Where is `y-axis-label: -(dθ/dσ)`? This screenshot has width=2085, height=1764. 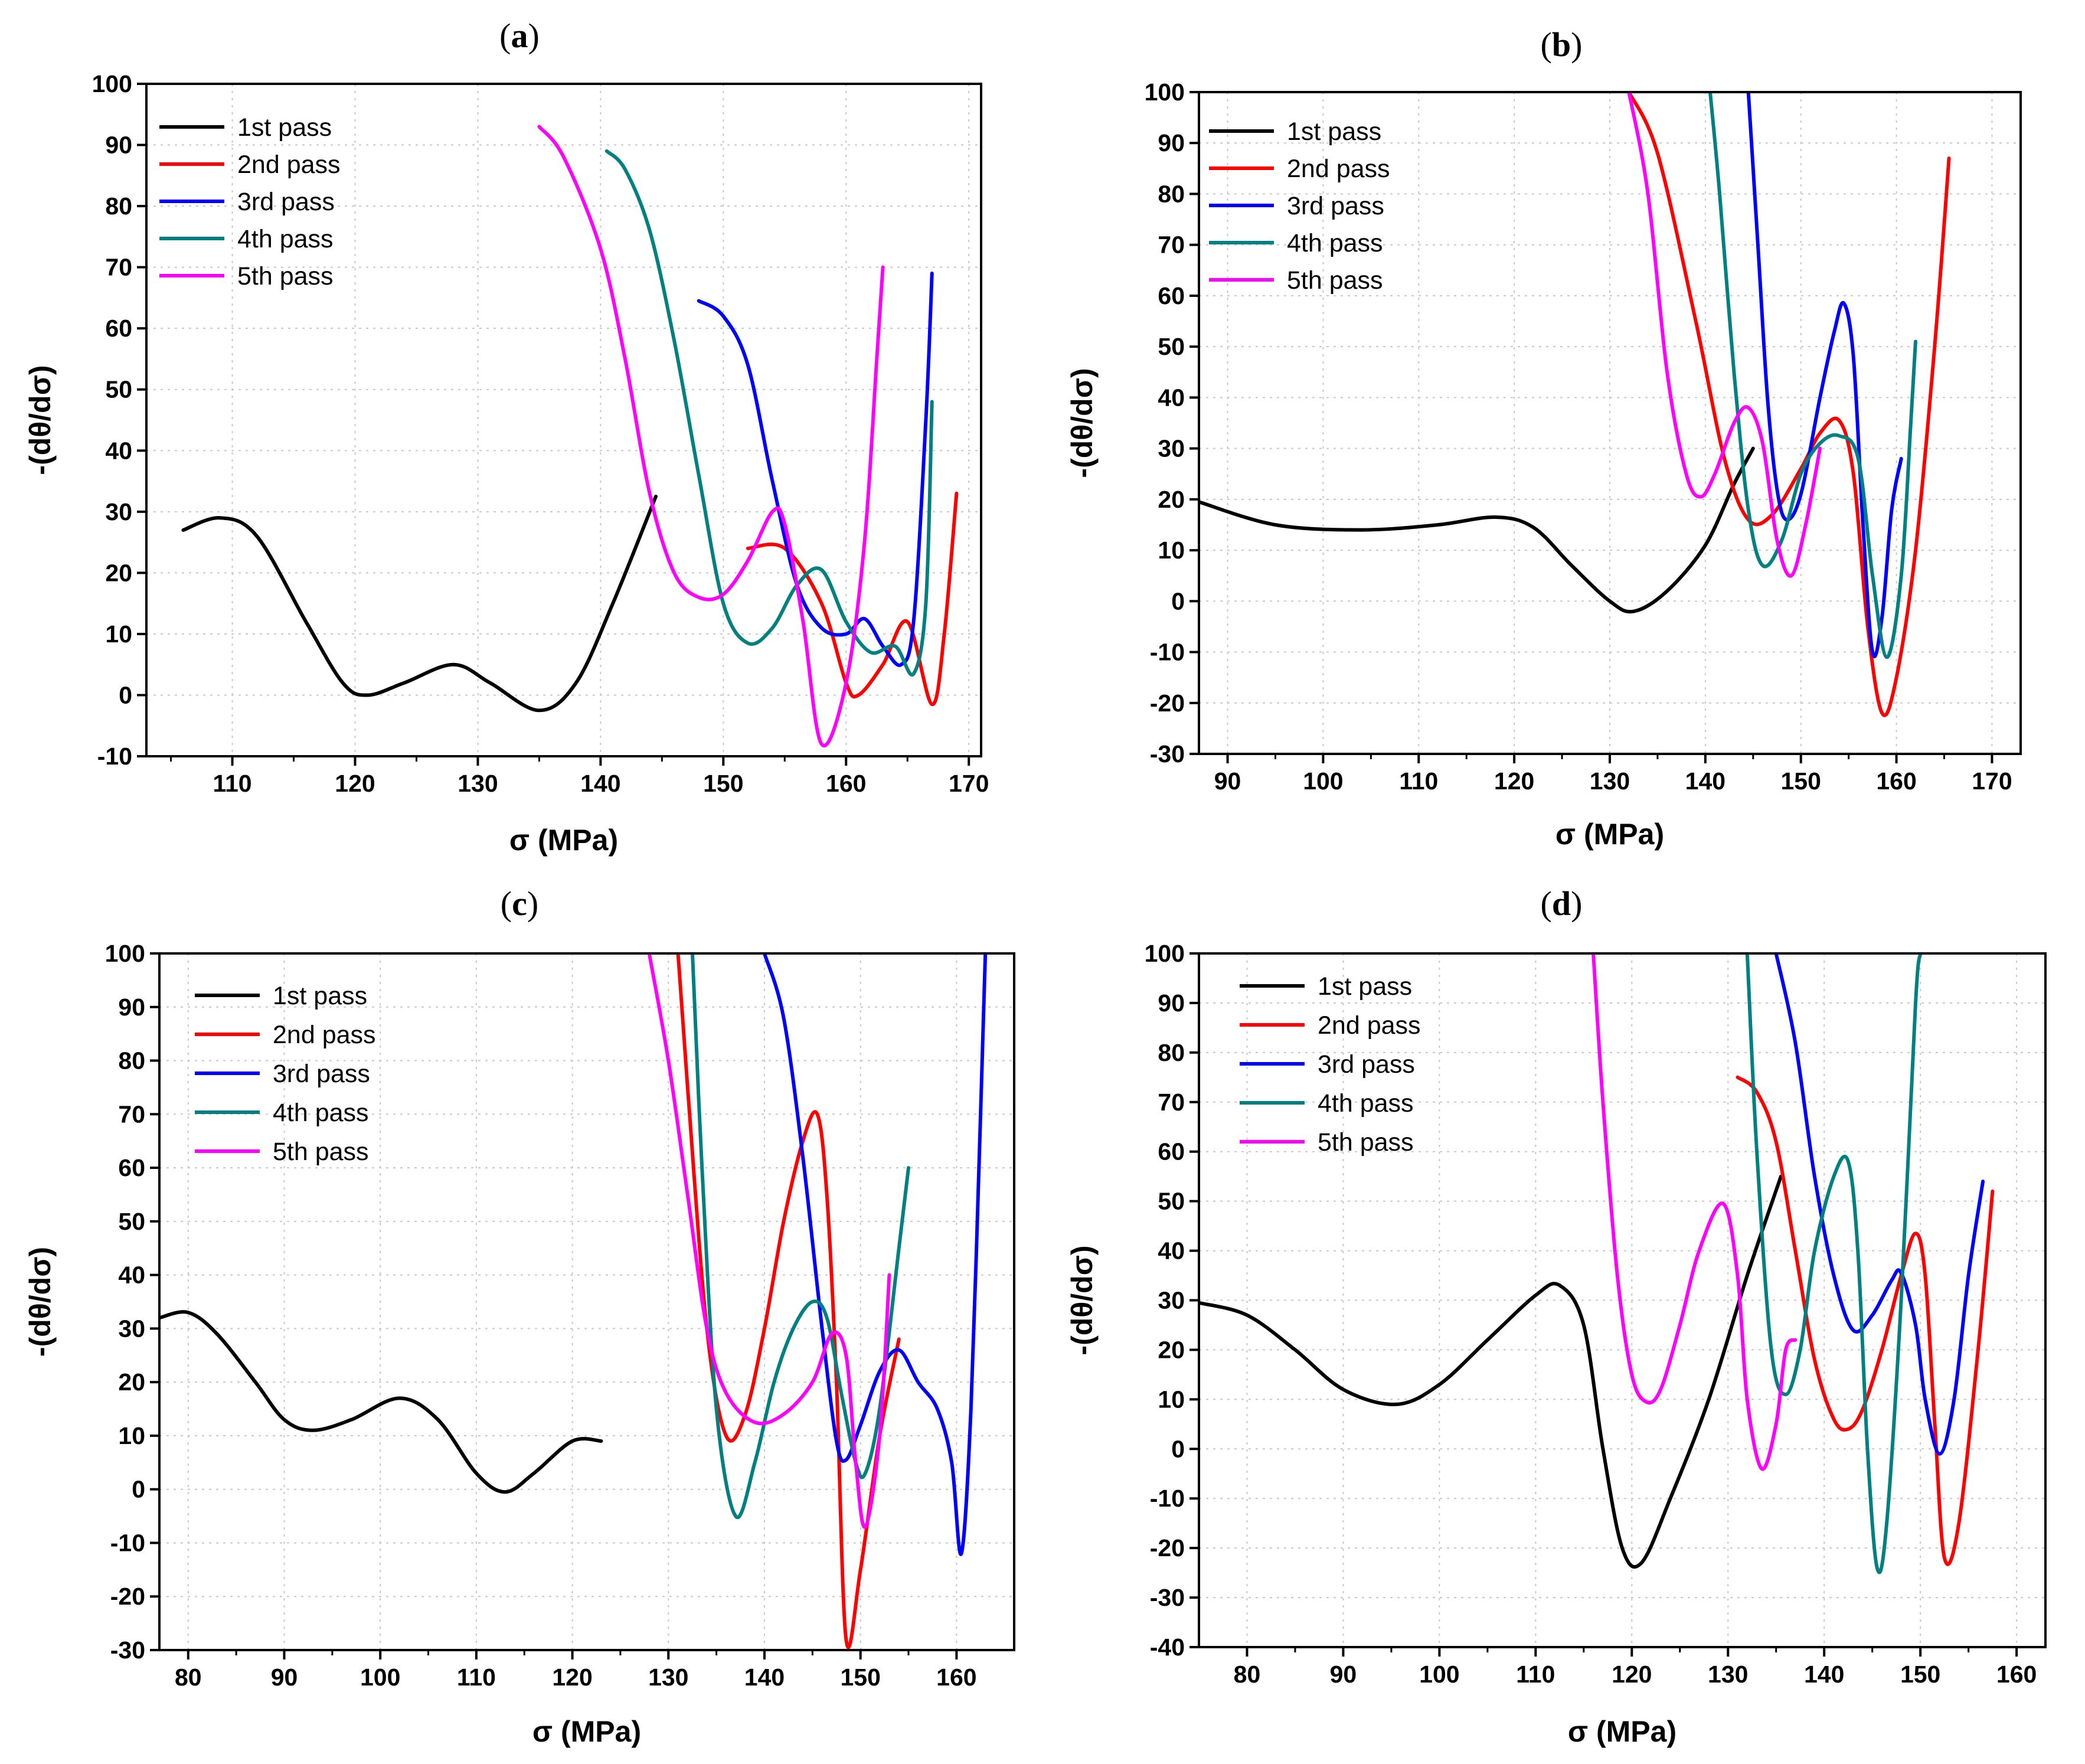
y-axis-label: -(dθ/dσ) is located at coordinates (40, 420).